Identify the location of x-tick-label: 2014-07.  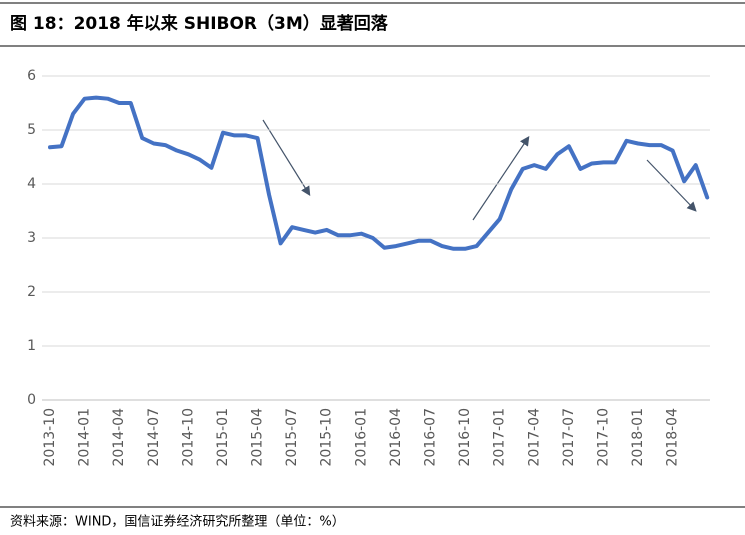
(154, 437).